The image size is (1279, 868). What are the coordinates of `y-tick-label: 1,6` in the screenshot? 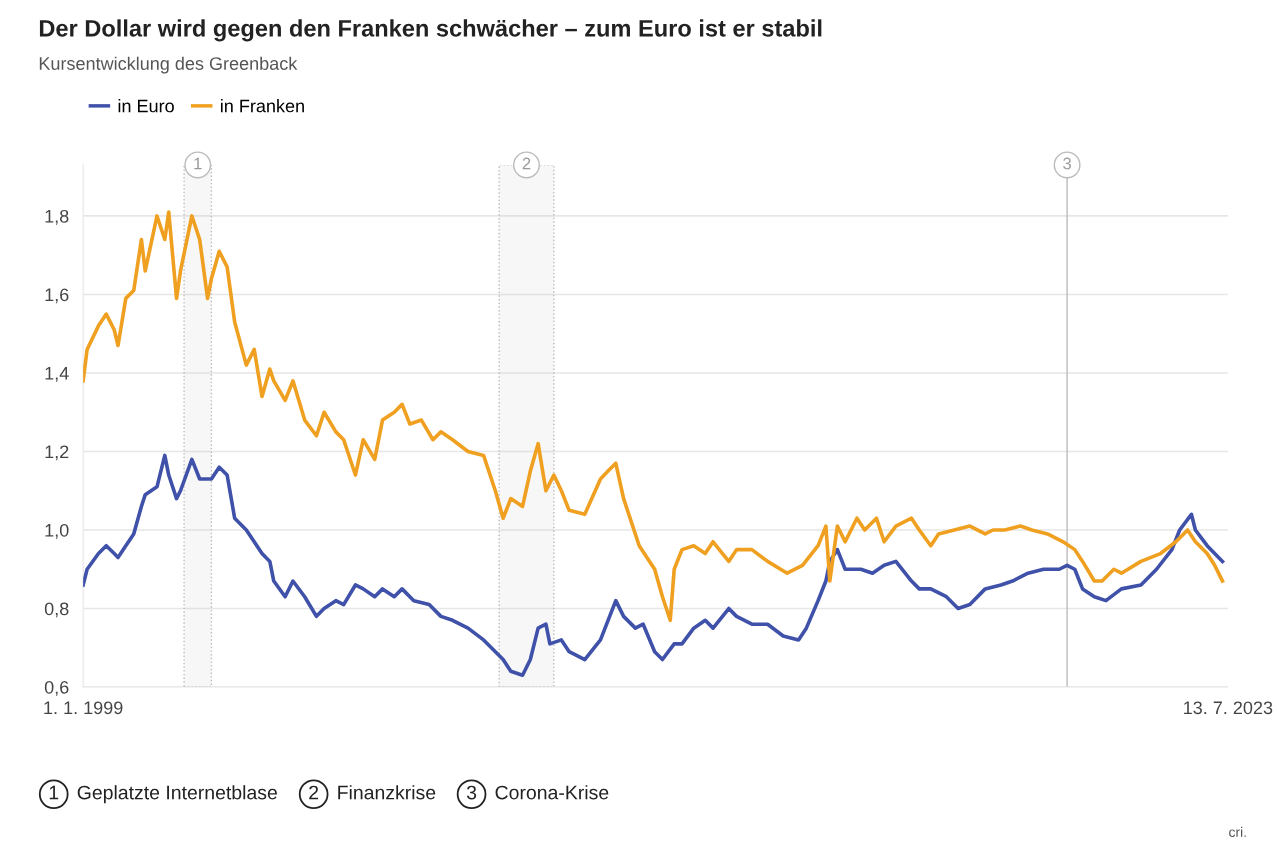 It's located at (57, 296).